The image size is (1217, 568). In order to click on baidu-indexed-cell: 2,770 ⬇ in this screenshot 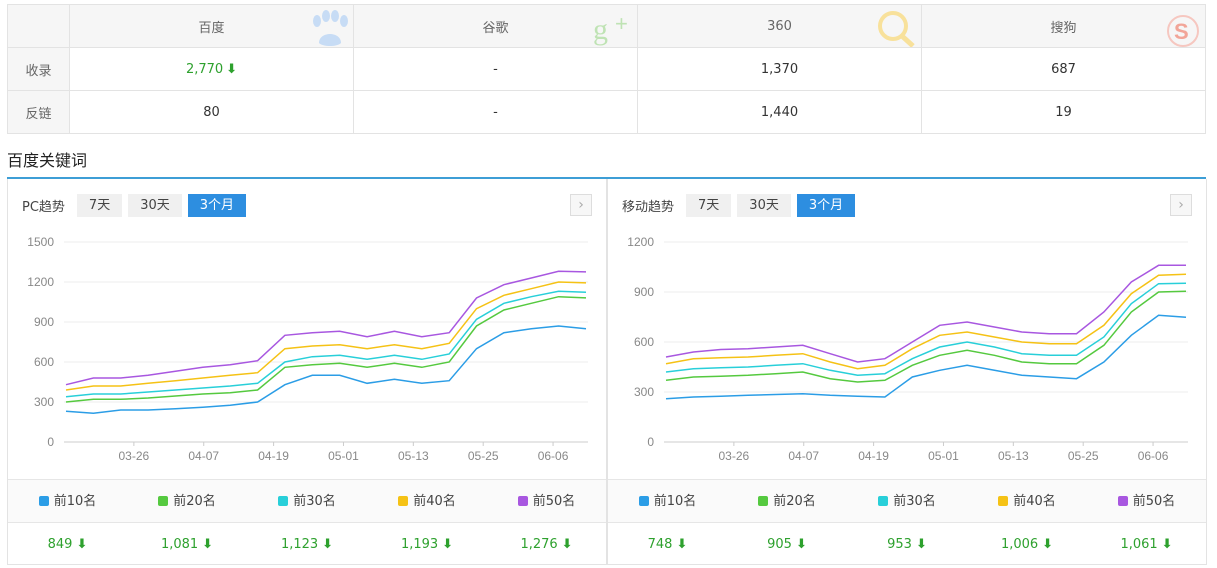, I will do `click(211, 69)`.